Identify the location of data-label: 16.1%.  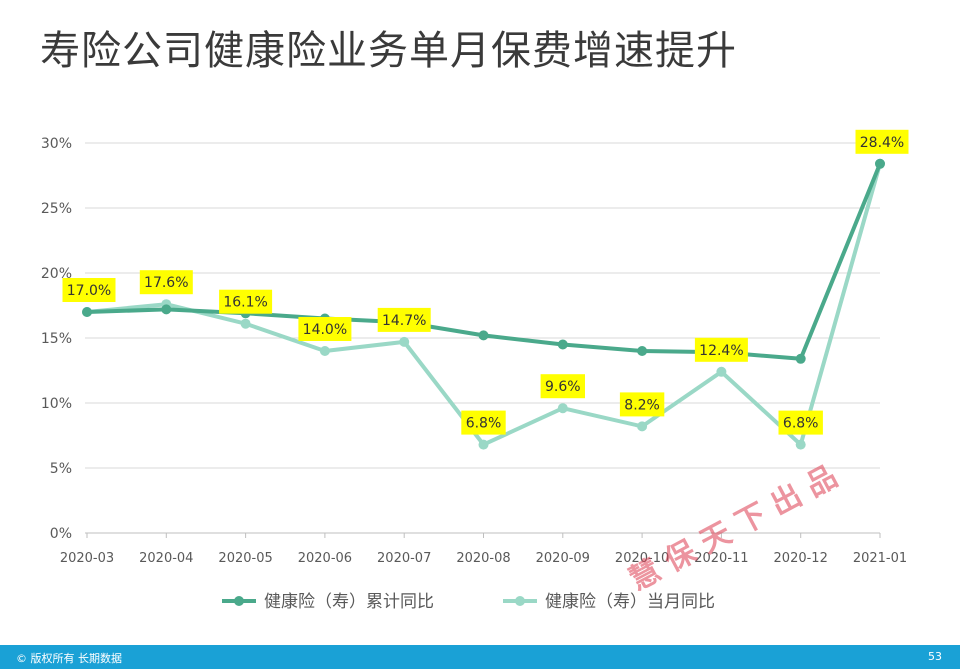
(245, 303).